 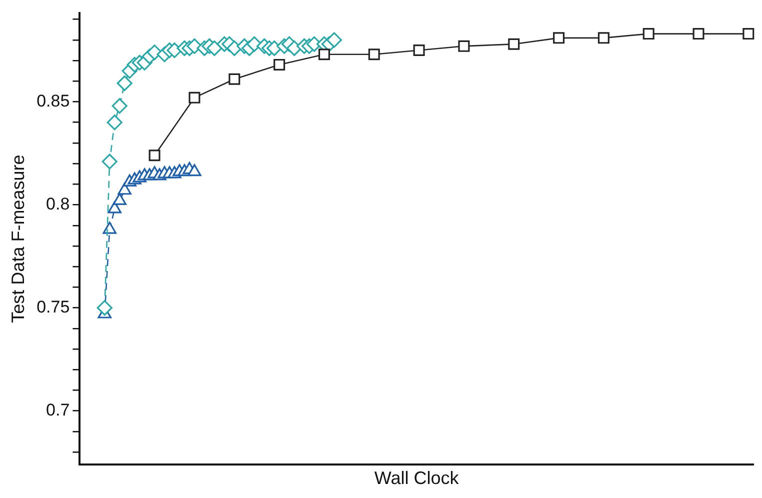 I want to click on y-tick-label: 0.75, so click(x=53, y=307).